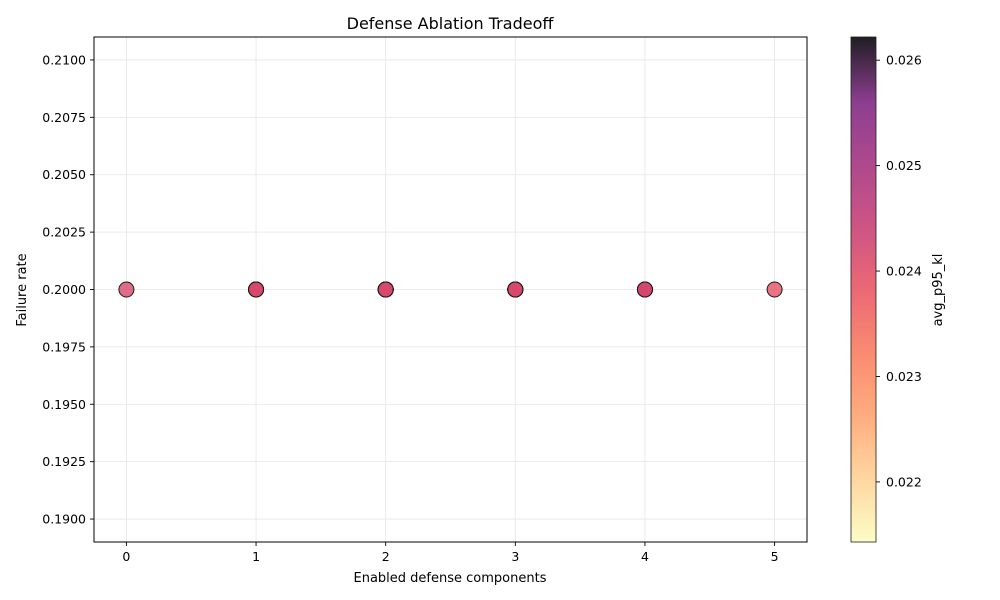 The width and height of the screenshot is (1000, 600). What do you see at coordinates (863, 289) in the screenshot?
I see `colorbar` at bounding box center [863, 289].